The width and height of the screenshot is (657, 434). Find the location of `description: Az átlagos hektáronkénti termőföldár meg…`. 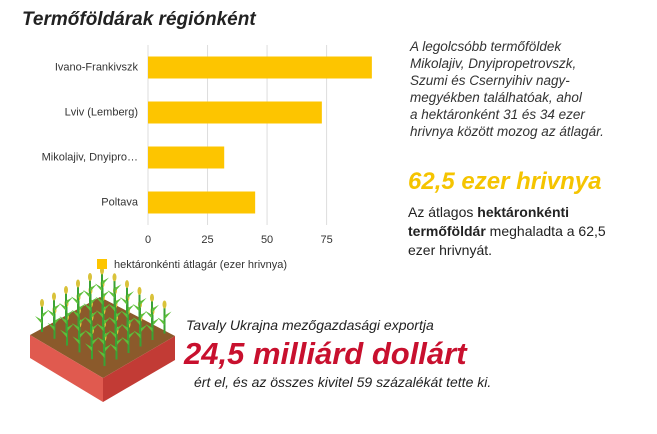

description: Az átlagos hektáronkénti termőföldár meg… is located at coordinates (513, 231).